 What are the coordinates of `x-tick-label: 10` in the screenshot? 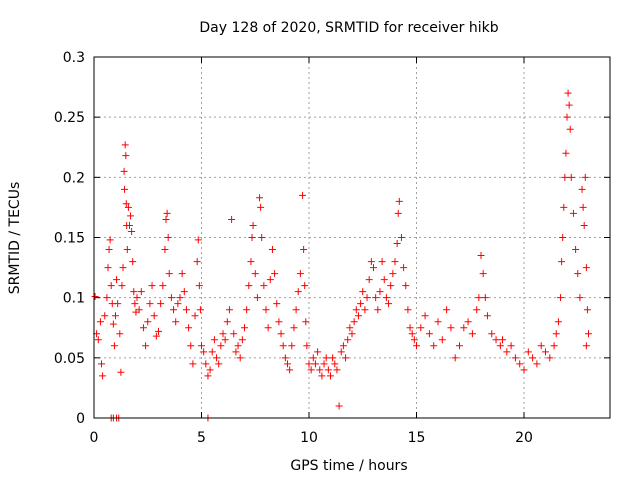 It's located at (309, 438).